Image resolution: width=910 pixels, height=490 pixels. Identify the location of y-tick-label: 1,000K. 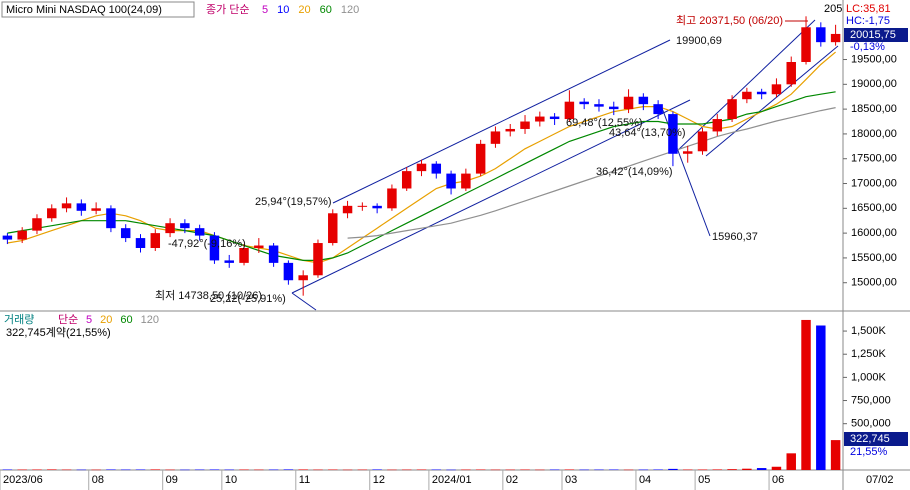
(869, 377).